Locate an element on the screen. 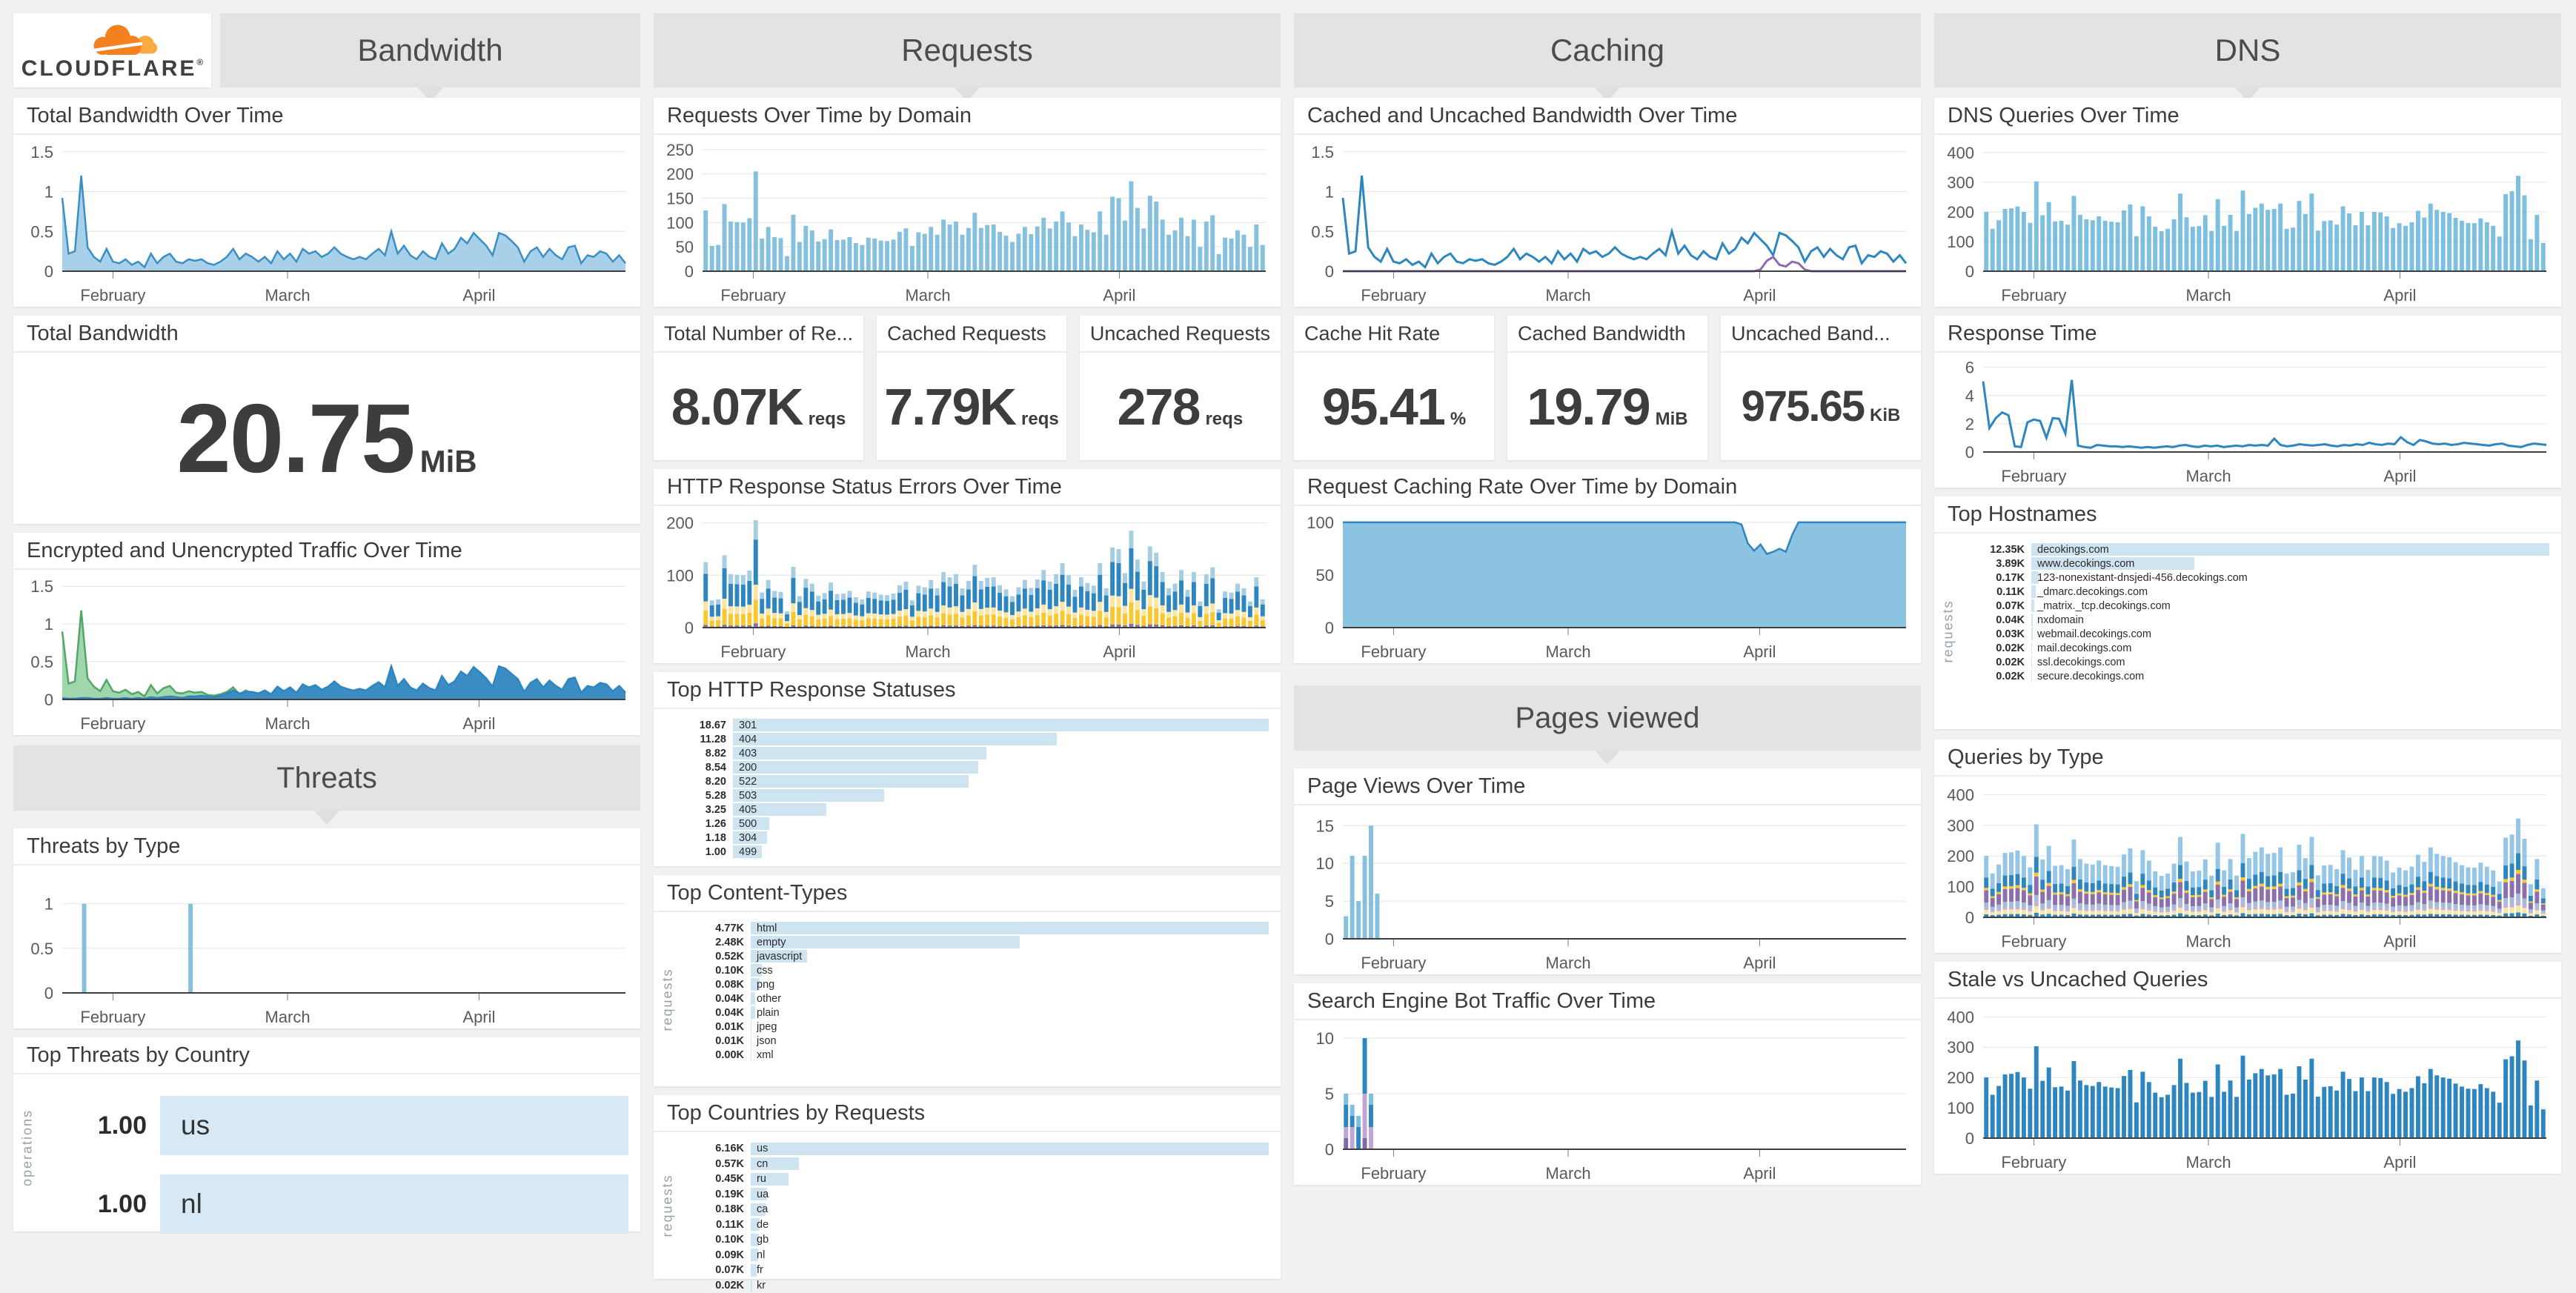  hbar-label: de is located at coordinates (763, 1225).